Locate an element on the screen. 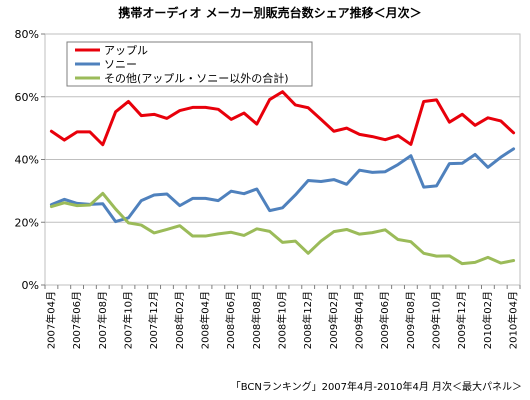  x-tick-label: 2009年02月 is located at coordinates (333, 320).